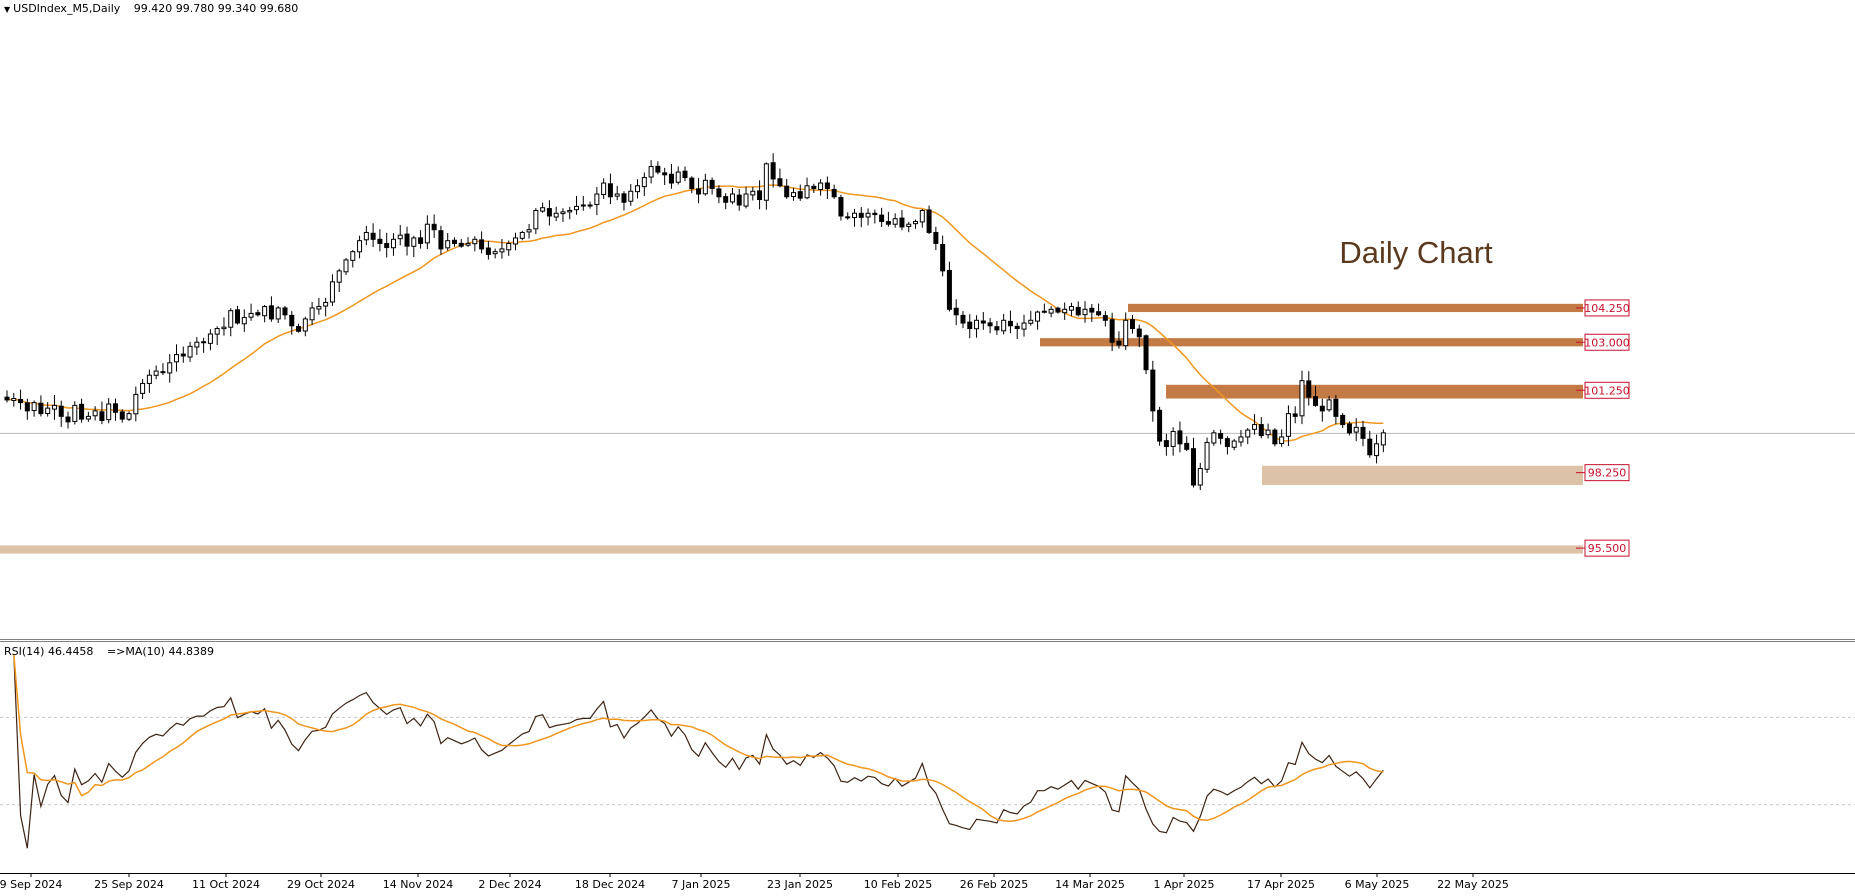  I want to click on x-tick-label: 29 Oct 2024, so click(321, 884).